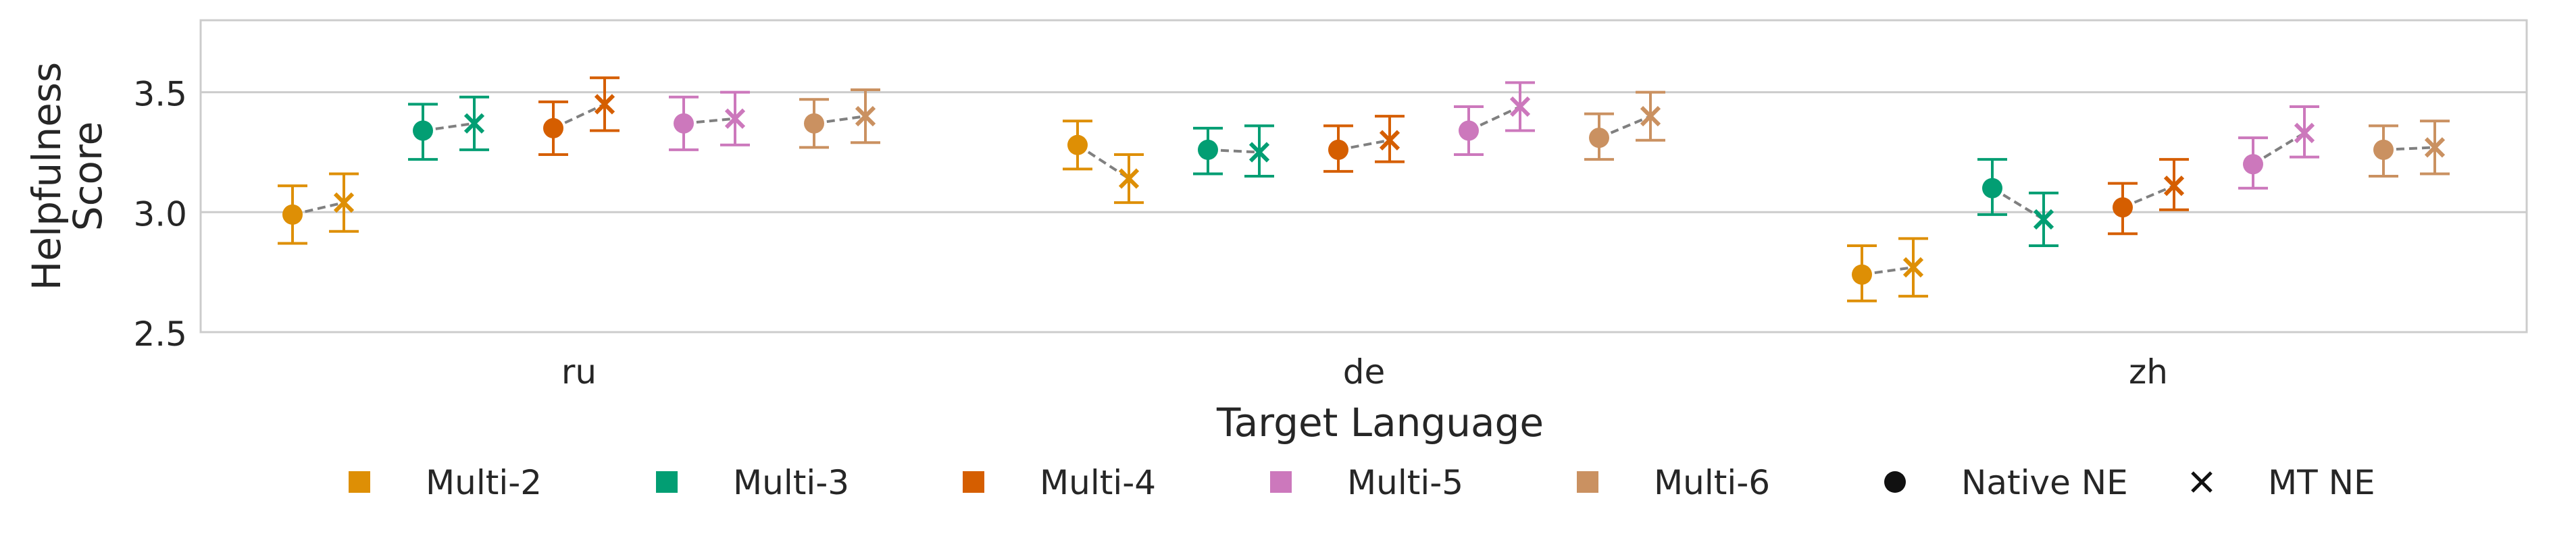 This screenshot has height=536, width=2576. I want to click on legend-item-mt-ne: MT NE, so click(2283, 482).